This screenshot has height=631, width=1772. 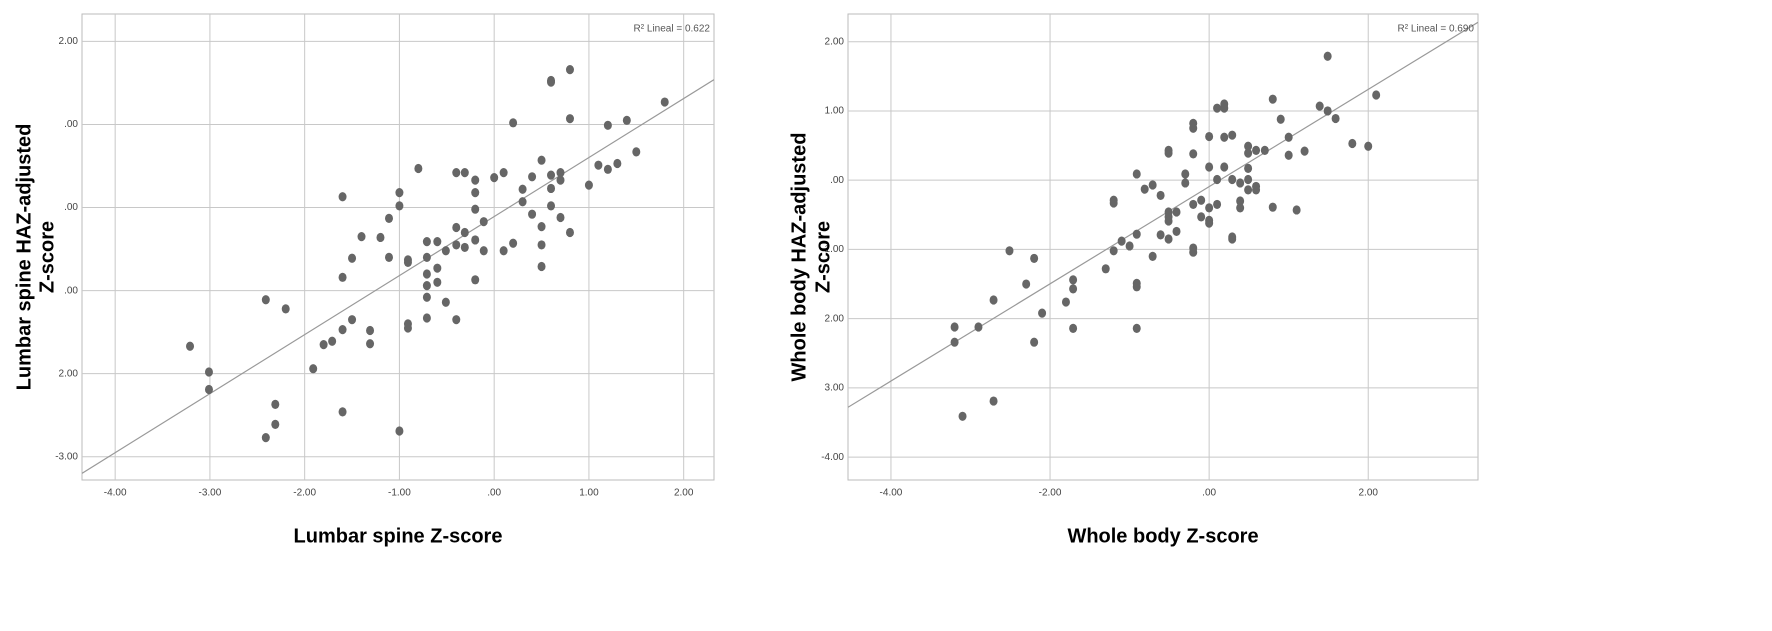 I want to click on y-tick-label: -4.00, so click(x=832, y=457).